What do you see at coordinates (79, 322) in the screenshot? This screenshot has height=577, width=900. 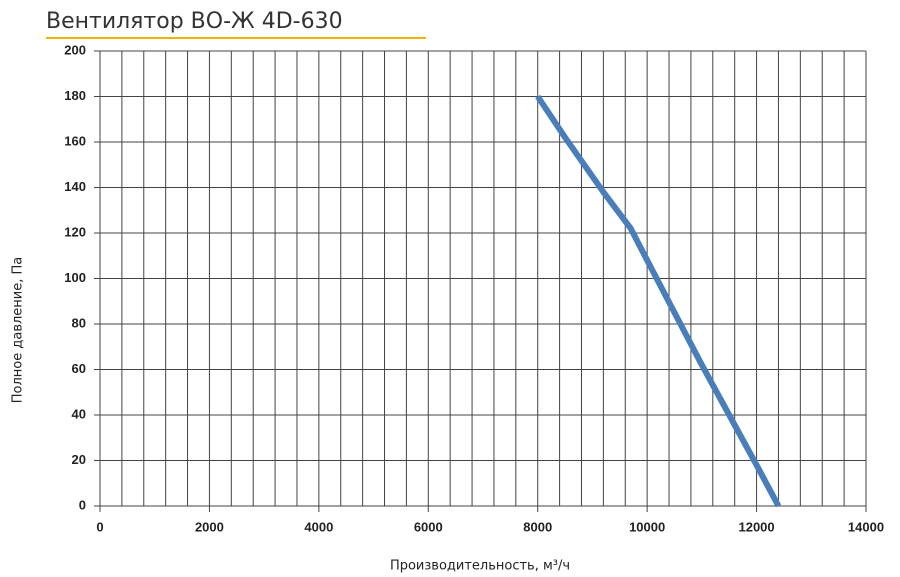 I see `y-tick-label: 80` at bounding box center [79, 322].